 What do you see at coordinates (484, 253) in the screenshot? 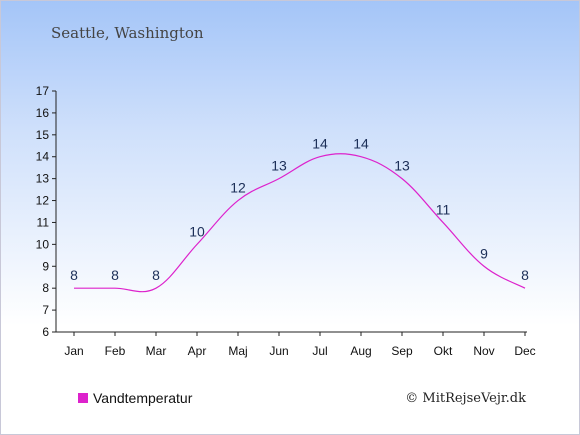
I see `data-label: 9` at bounding box center [484, 253].